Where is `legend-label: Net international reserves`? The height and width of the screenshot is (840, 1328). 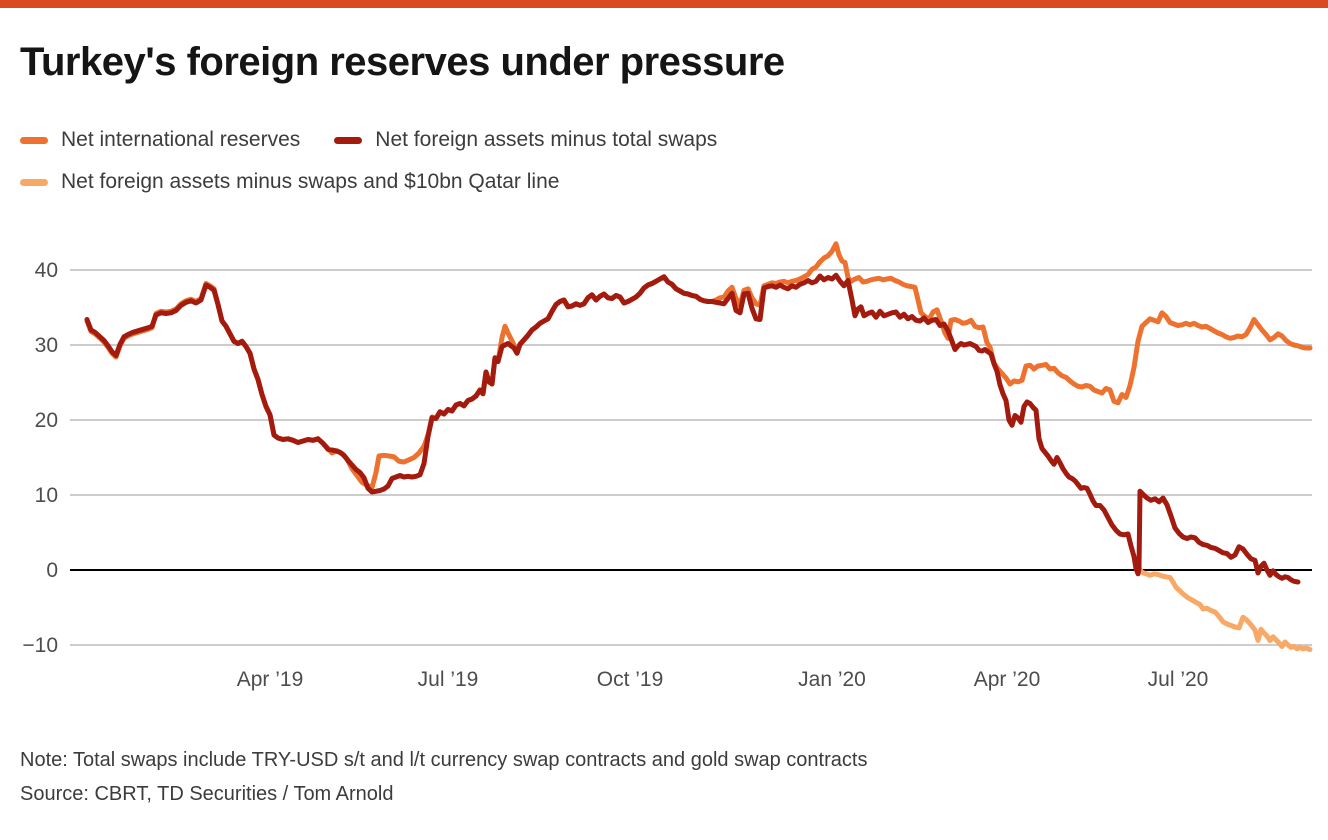 legend-label: Net international reserves is located at coordinates (181, 139).